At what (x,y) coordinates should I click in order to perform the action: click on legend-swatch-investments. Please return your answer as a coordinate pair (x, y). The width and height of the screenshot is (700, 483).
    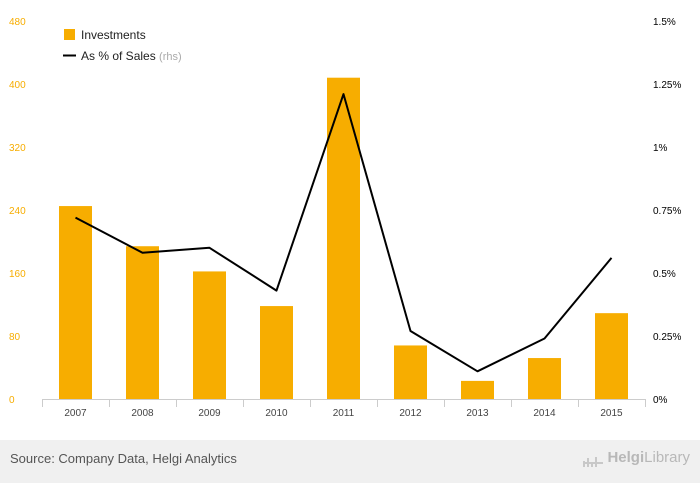
    Looking at the image, I should click on (69, 34).